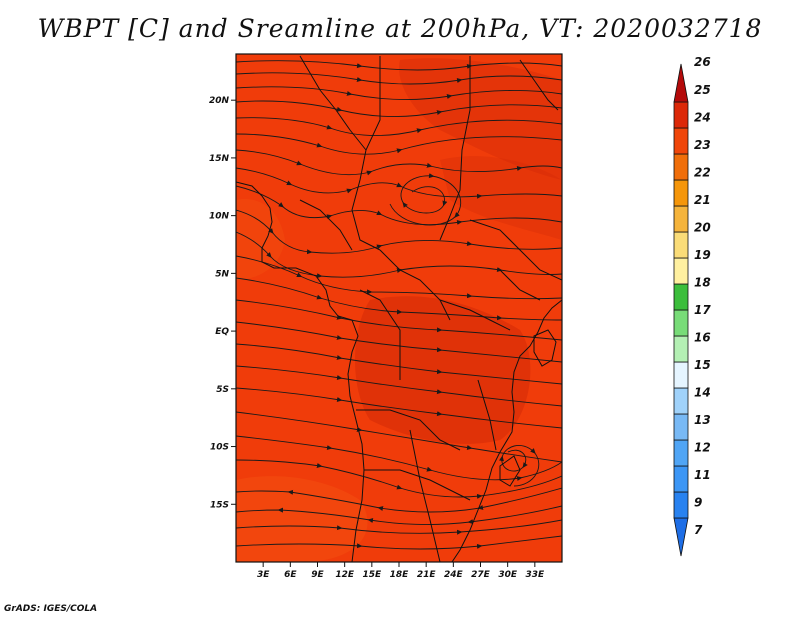 This screenshot has height=618, width=800. Describe the element at coordinates (702, 62) in the screenshot. I see `colorbar-label: 26` at that location.